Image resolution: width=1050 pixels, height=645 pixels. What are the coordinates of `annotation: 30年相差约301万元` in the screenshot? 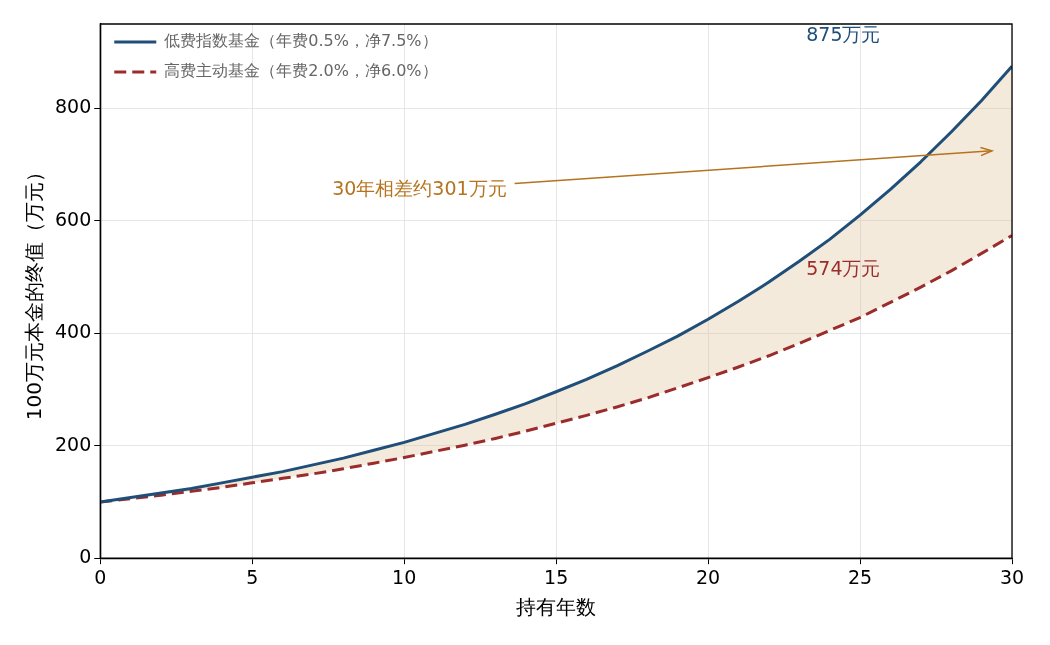 It's located at (419, 187).